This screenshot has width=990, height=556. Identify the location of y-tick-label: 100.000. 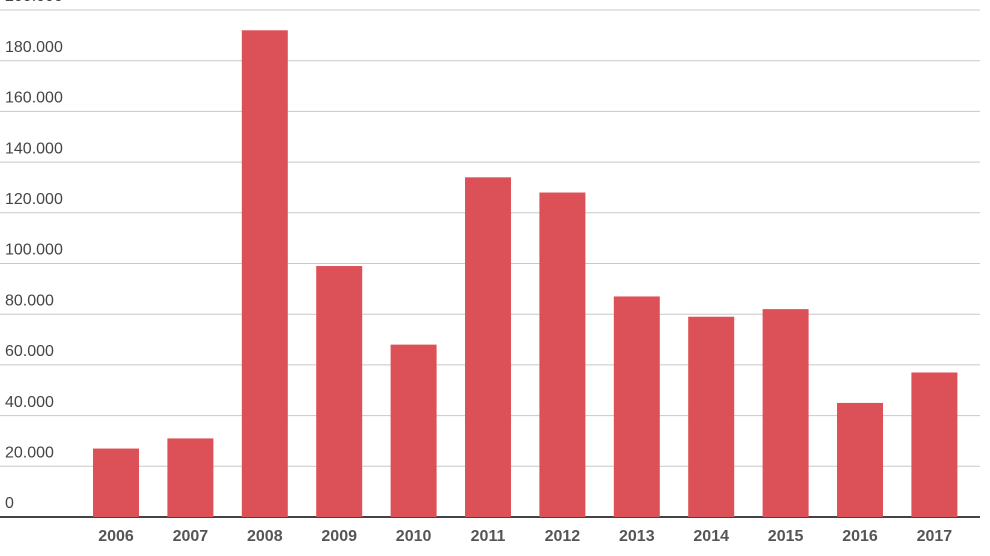
(34, 250).